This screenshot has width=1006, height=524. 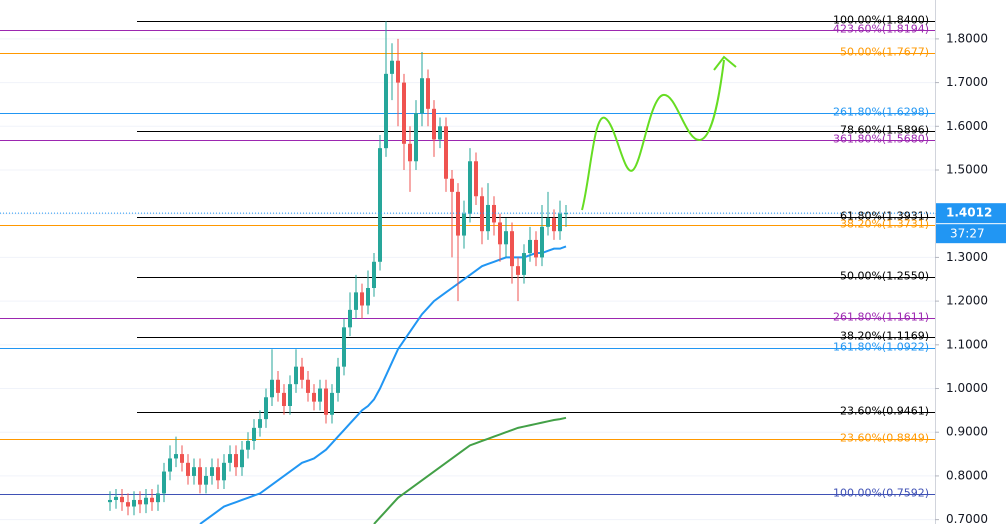 What do you see at coordinates (881, 29) in the screenshot?
I see `fib-label: 423.60%(1.8194)` at bounding box center [881, 29].